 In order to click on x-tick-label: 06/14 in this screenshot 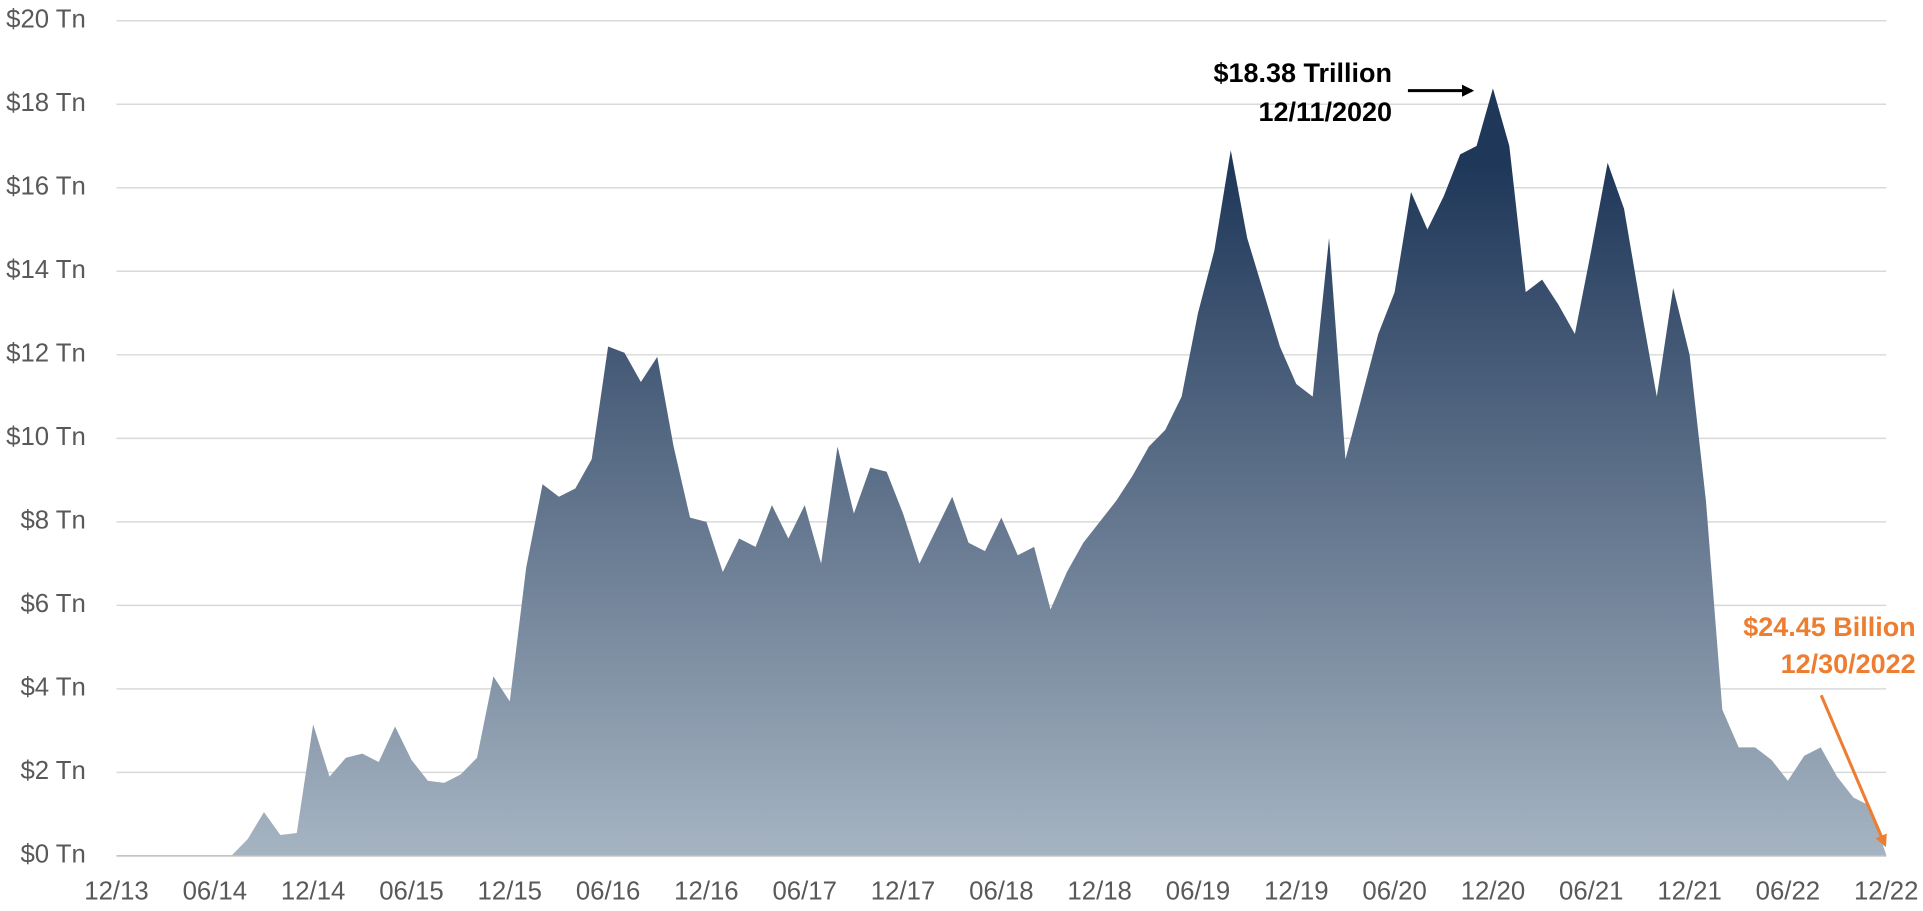, I will do `click(215, 892)`.